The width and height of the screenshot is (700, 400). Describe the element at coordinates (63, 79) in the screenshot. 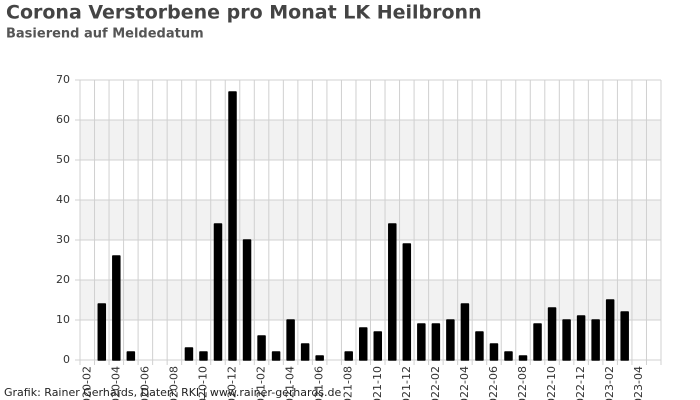

I see `y-tick-label: 70` at that location.